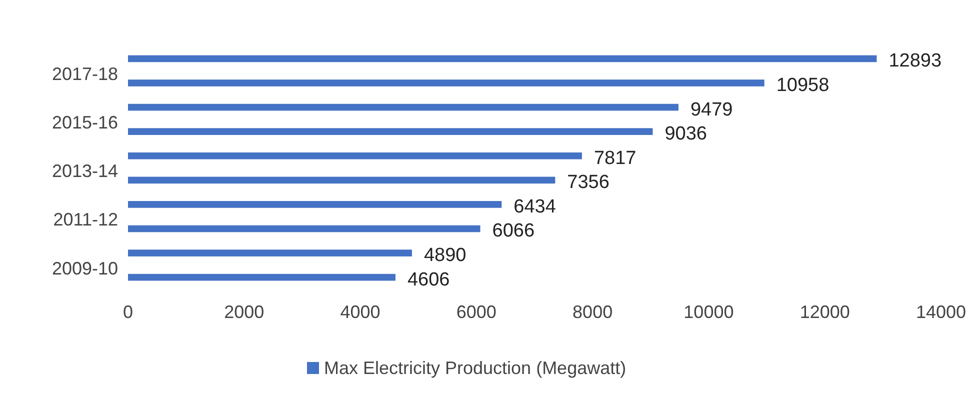 The height and width of the screenshot is (408, 974). Describe the element at coordinates (803, 85) in the screenshot. I see `data-label: 10958` at that location.